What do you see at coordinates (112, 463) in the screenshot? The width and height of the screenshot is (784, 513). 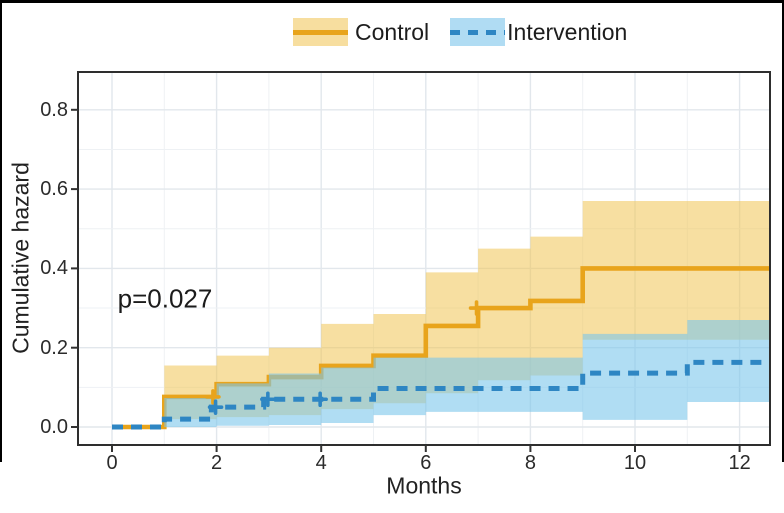 I see `x-tick-label: 0` at bounding box center [112, 463].